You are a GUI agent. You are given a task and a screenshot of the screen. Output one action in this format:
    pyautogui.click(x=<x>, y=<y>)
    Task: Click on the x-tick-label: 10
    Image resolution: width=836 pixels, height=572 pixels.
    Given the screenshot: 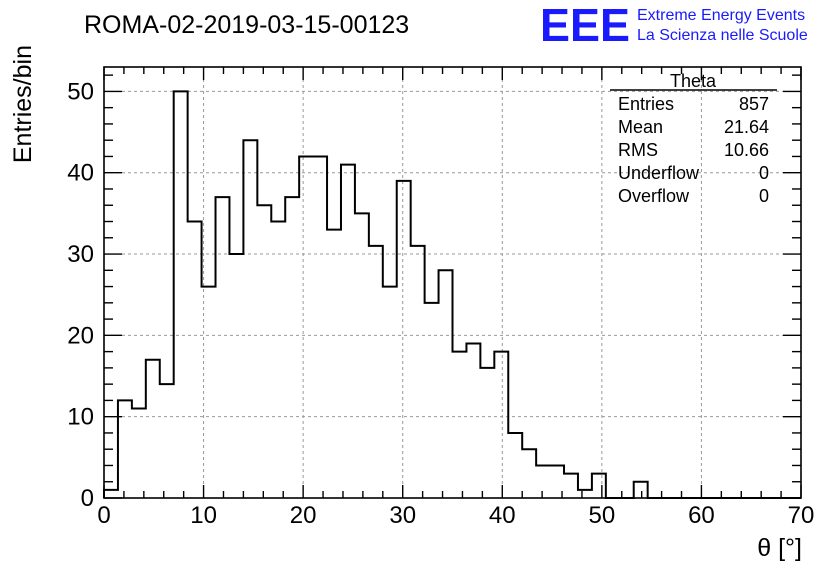 What is the action you would take?
    pyautogui.click(x=203, y=515)
    